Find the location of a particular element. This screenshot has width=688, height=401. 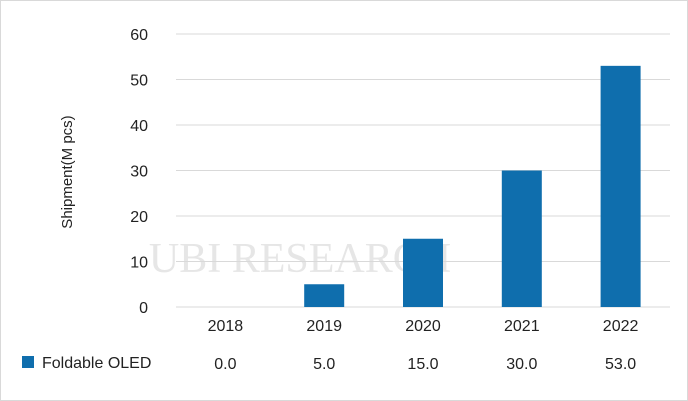

y-tick-label: 30 is located at coordinates (139, 172).